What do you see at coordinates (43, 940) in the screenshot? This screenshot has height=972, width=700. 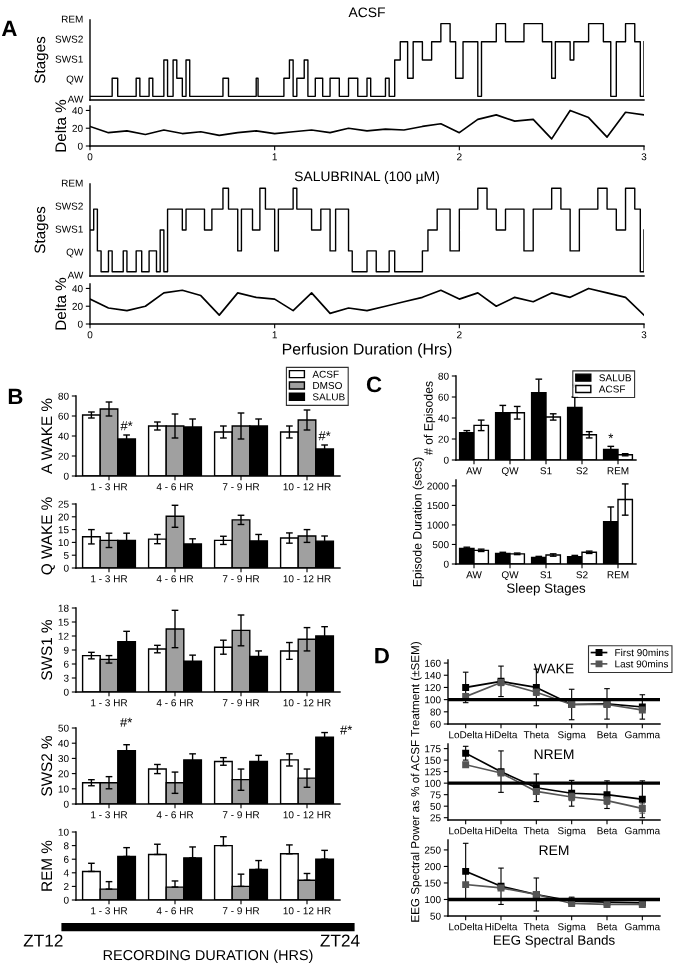 I see `text: ZT12` at bounding box center [43, 940].